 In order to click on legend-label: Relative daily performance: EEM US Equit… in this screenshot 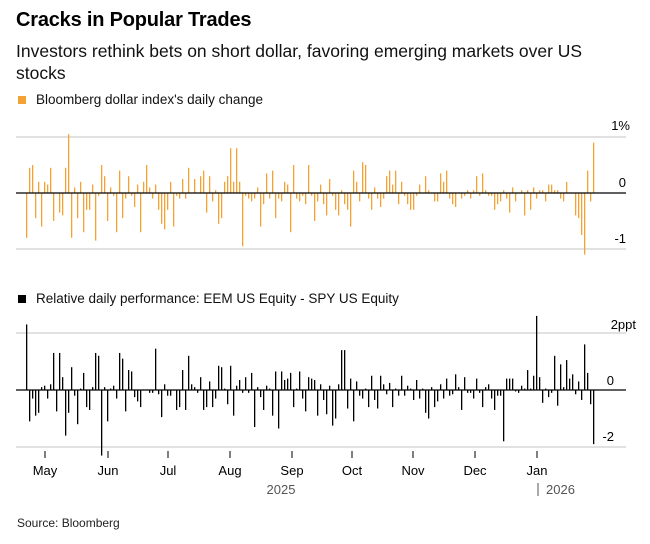, I will do `click(217, 298)`.